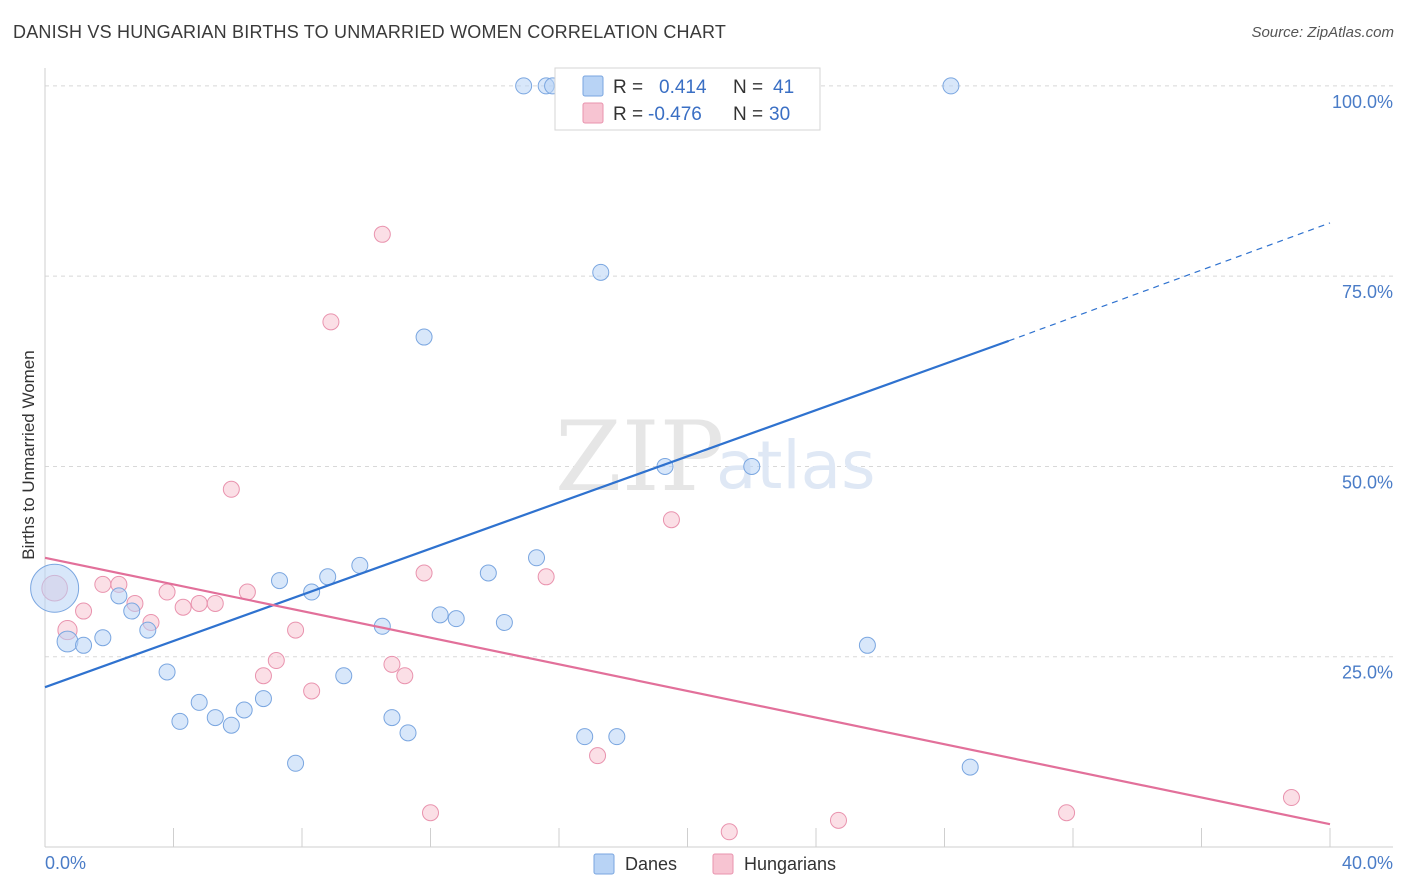  What do you see at coordinates (1367, 863) in the screenshot?
I see `x-tick-max: 40.0%` at bounding box center [1367, 863].